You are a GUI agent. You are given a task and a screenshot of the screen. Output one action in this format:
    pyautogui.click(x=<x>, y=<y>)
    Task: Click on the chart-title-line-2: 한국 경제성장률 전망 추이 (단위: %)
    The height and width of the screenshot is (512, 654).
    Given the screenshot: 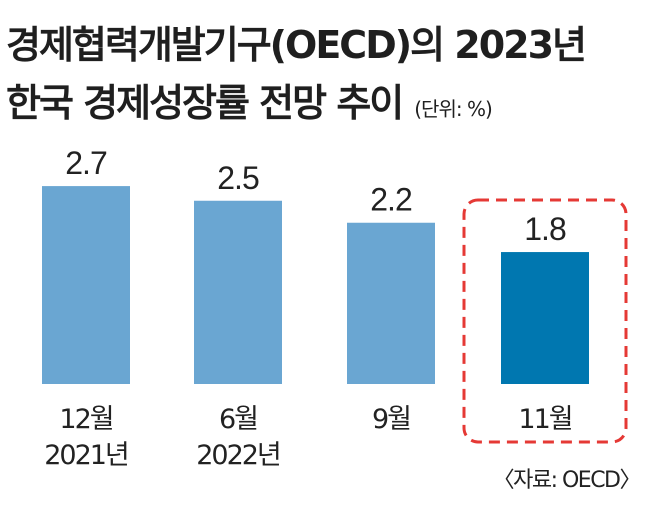 What is the action you would take?
    pyautogui.click(x=249, y=103)
    